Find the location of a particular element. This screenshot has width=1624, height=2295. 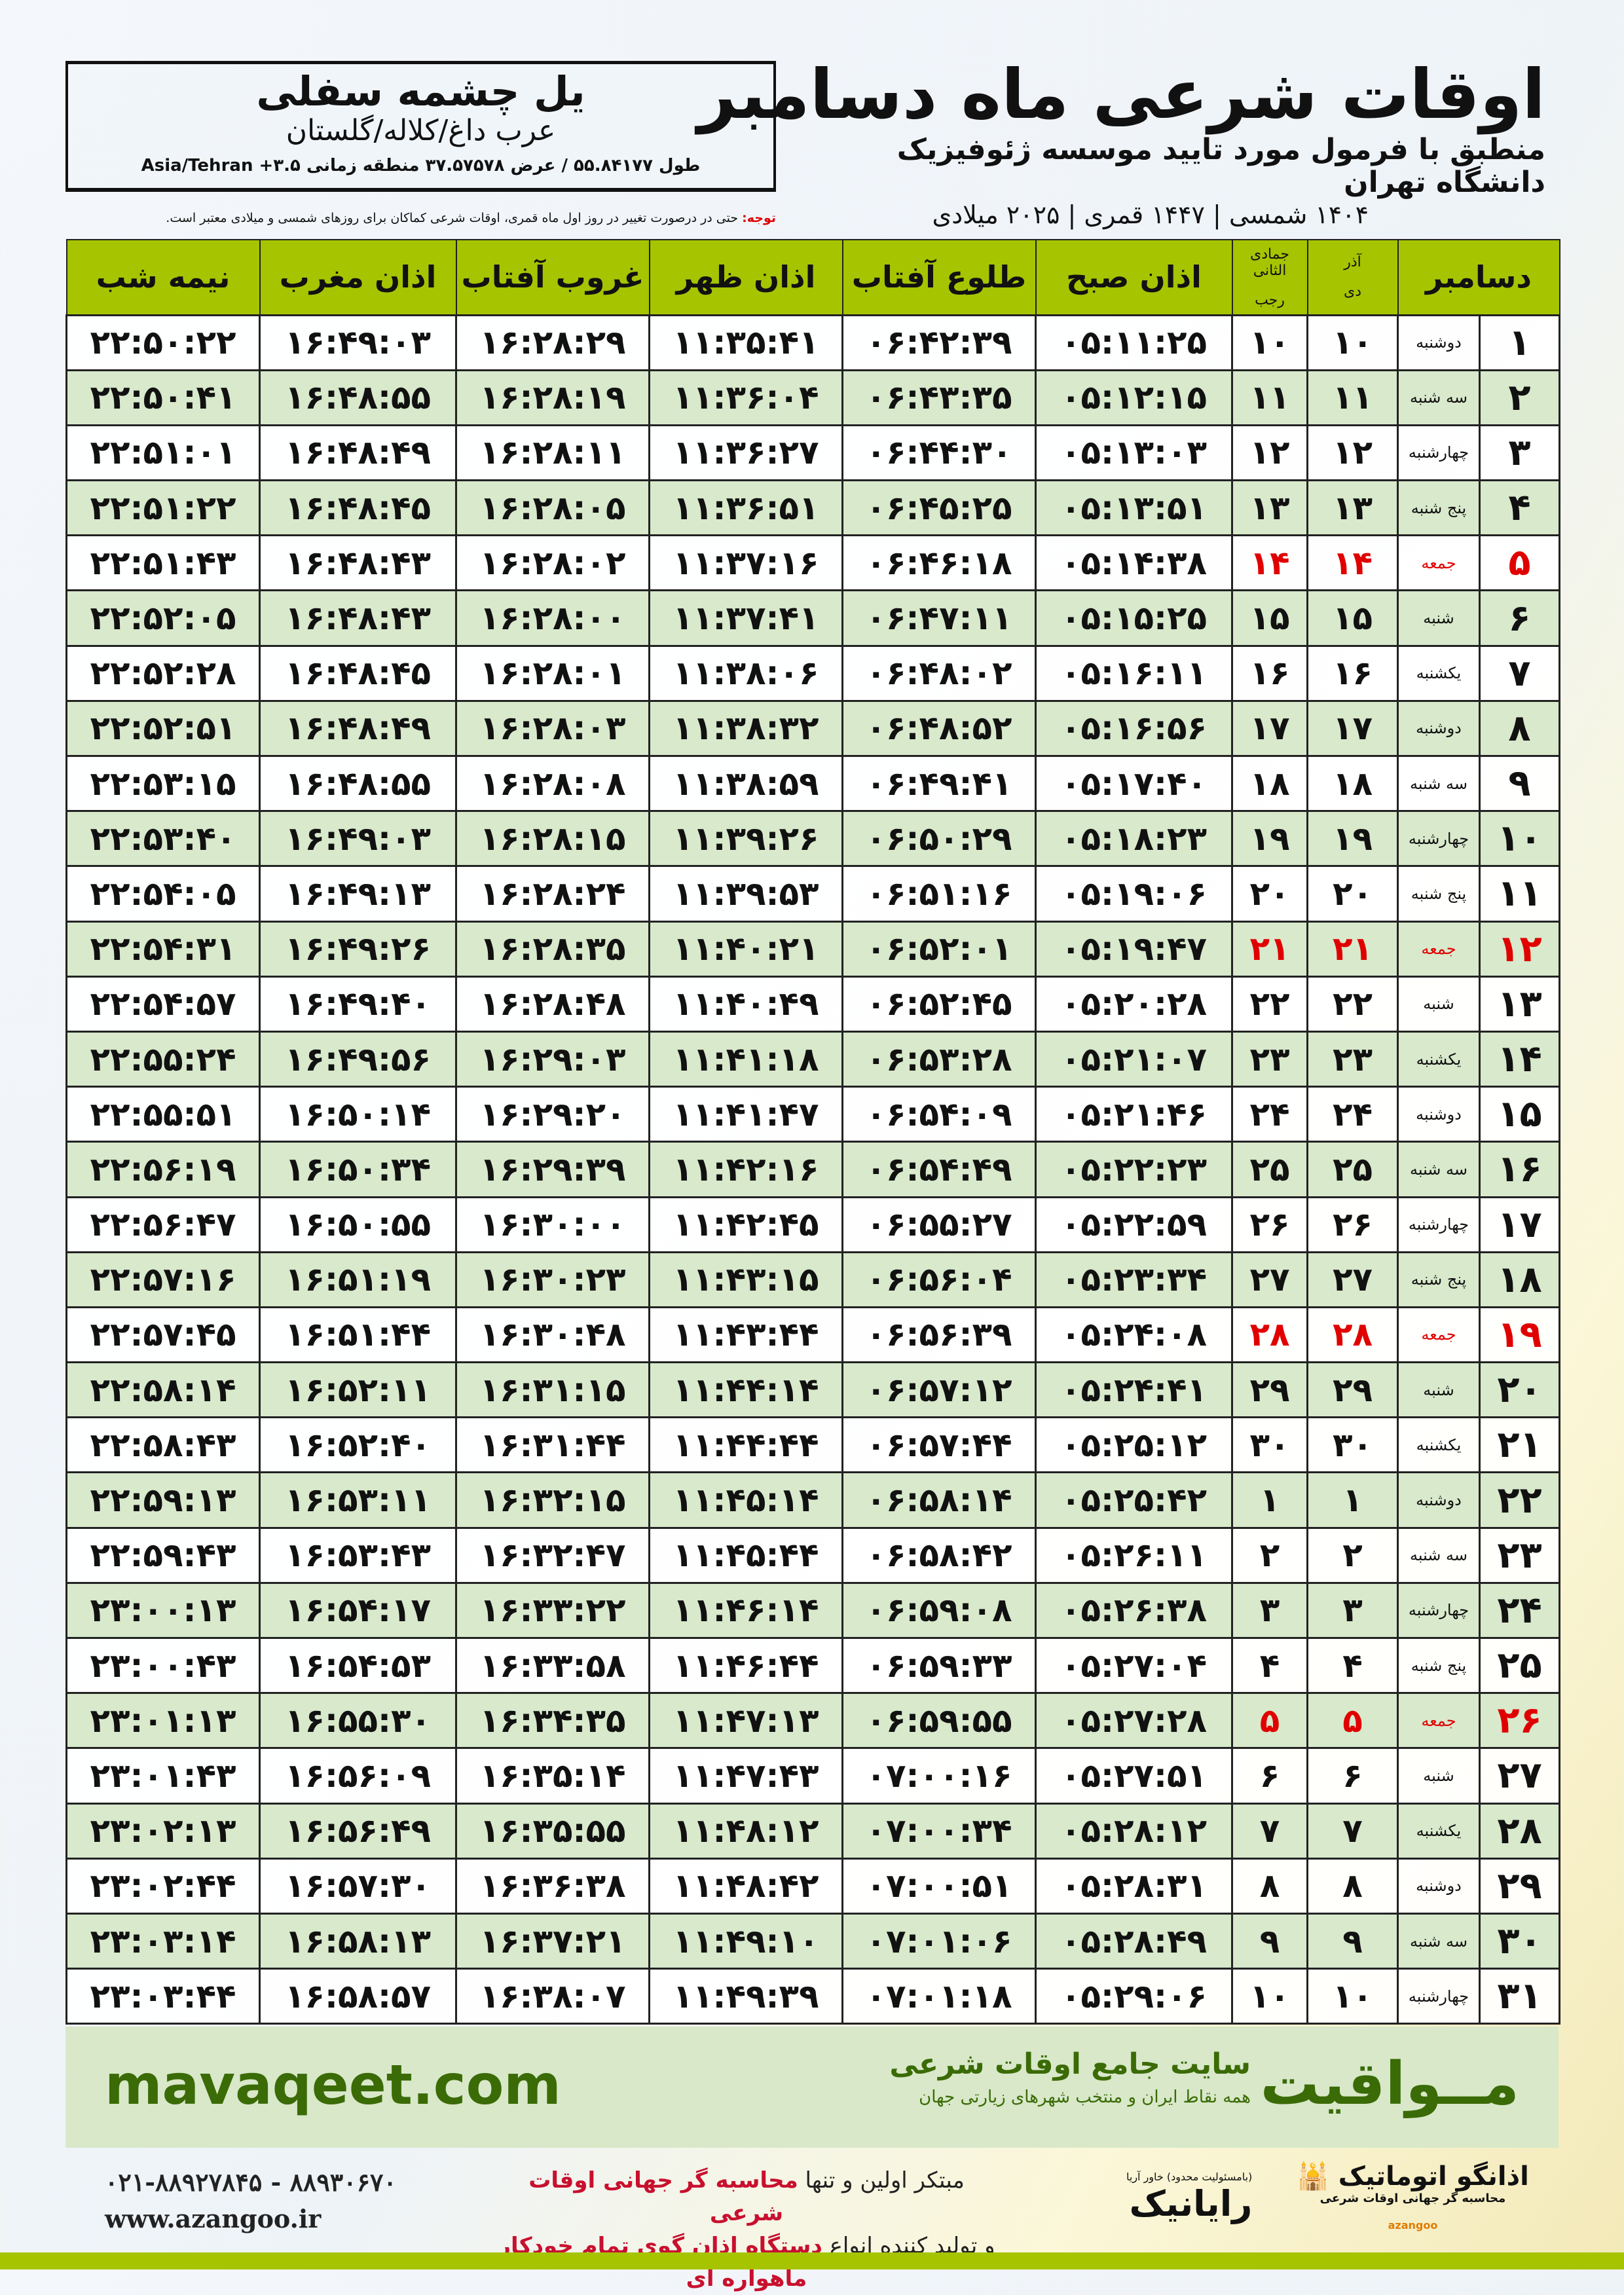

cell-hijri-day: ۱۲ is located at coordinates (1269, 453).